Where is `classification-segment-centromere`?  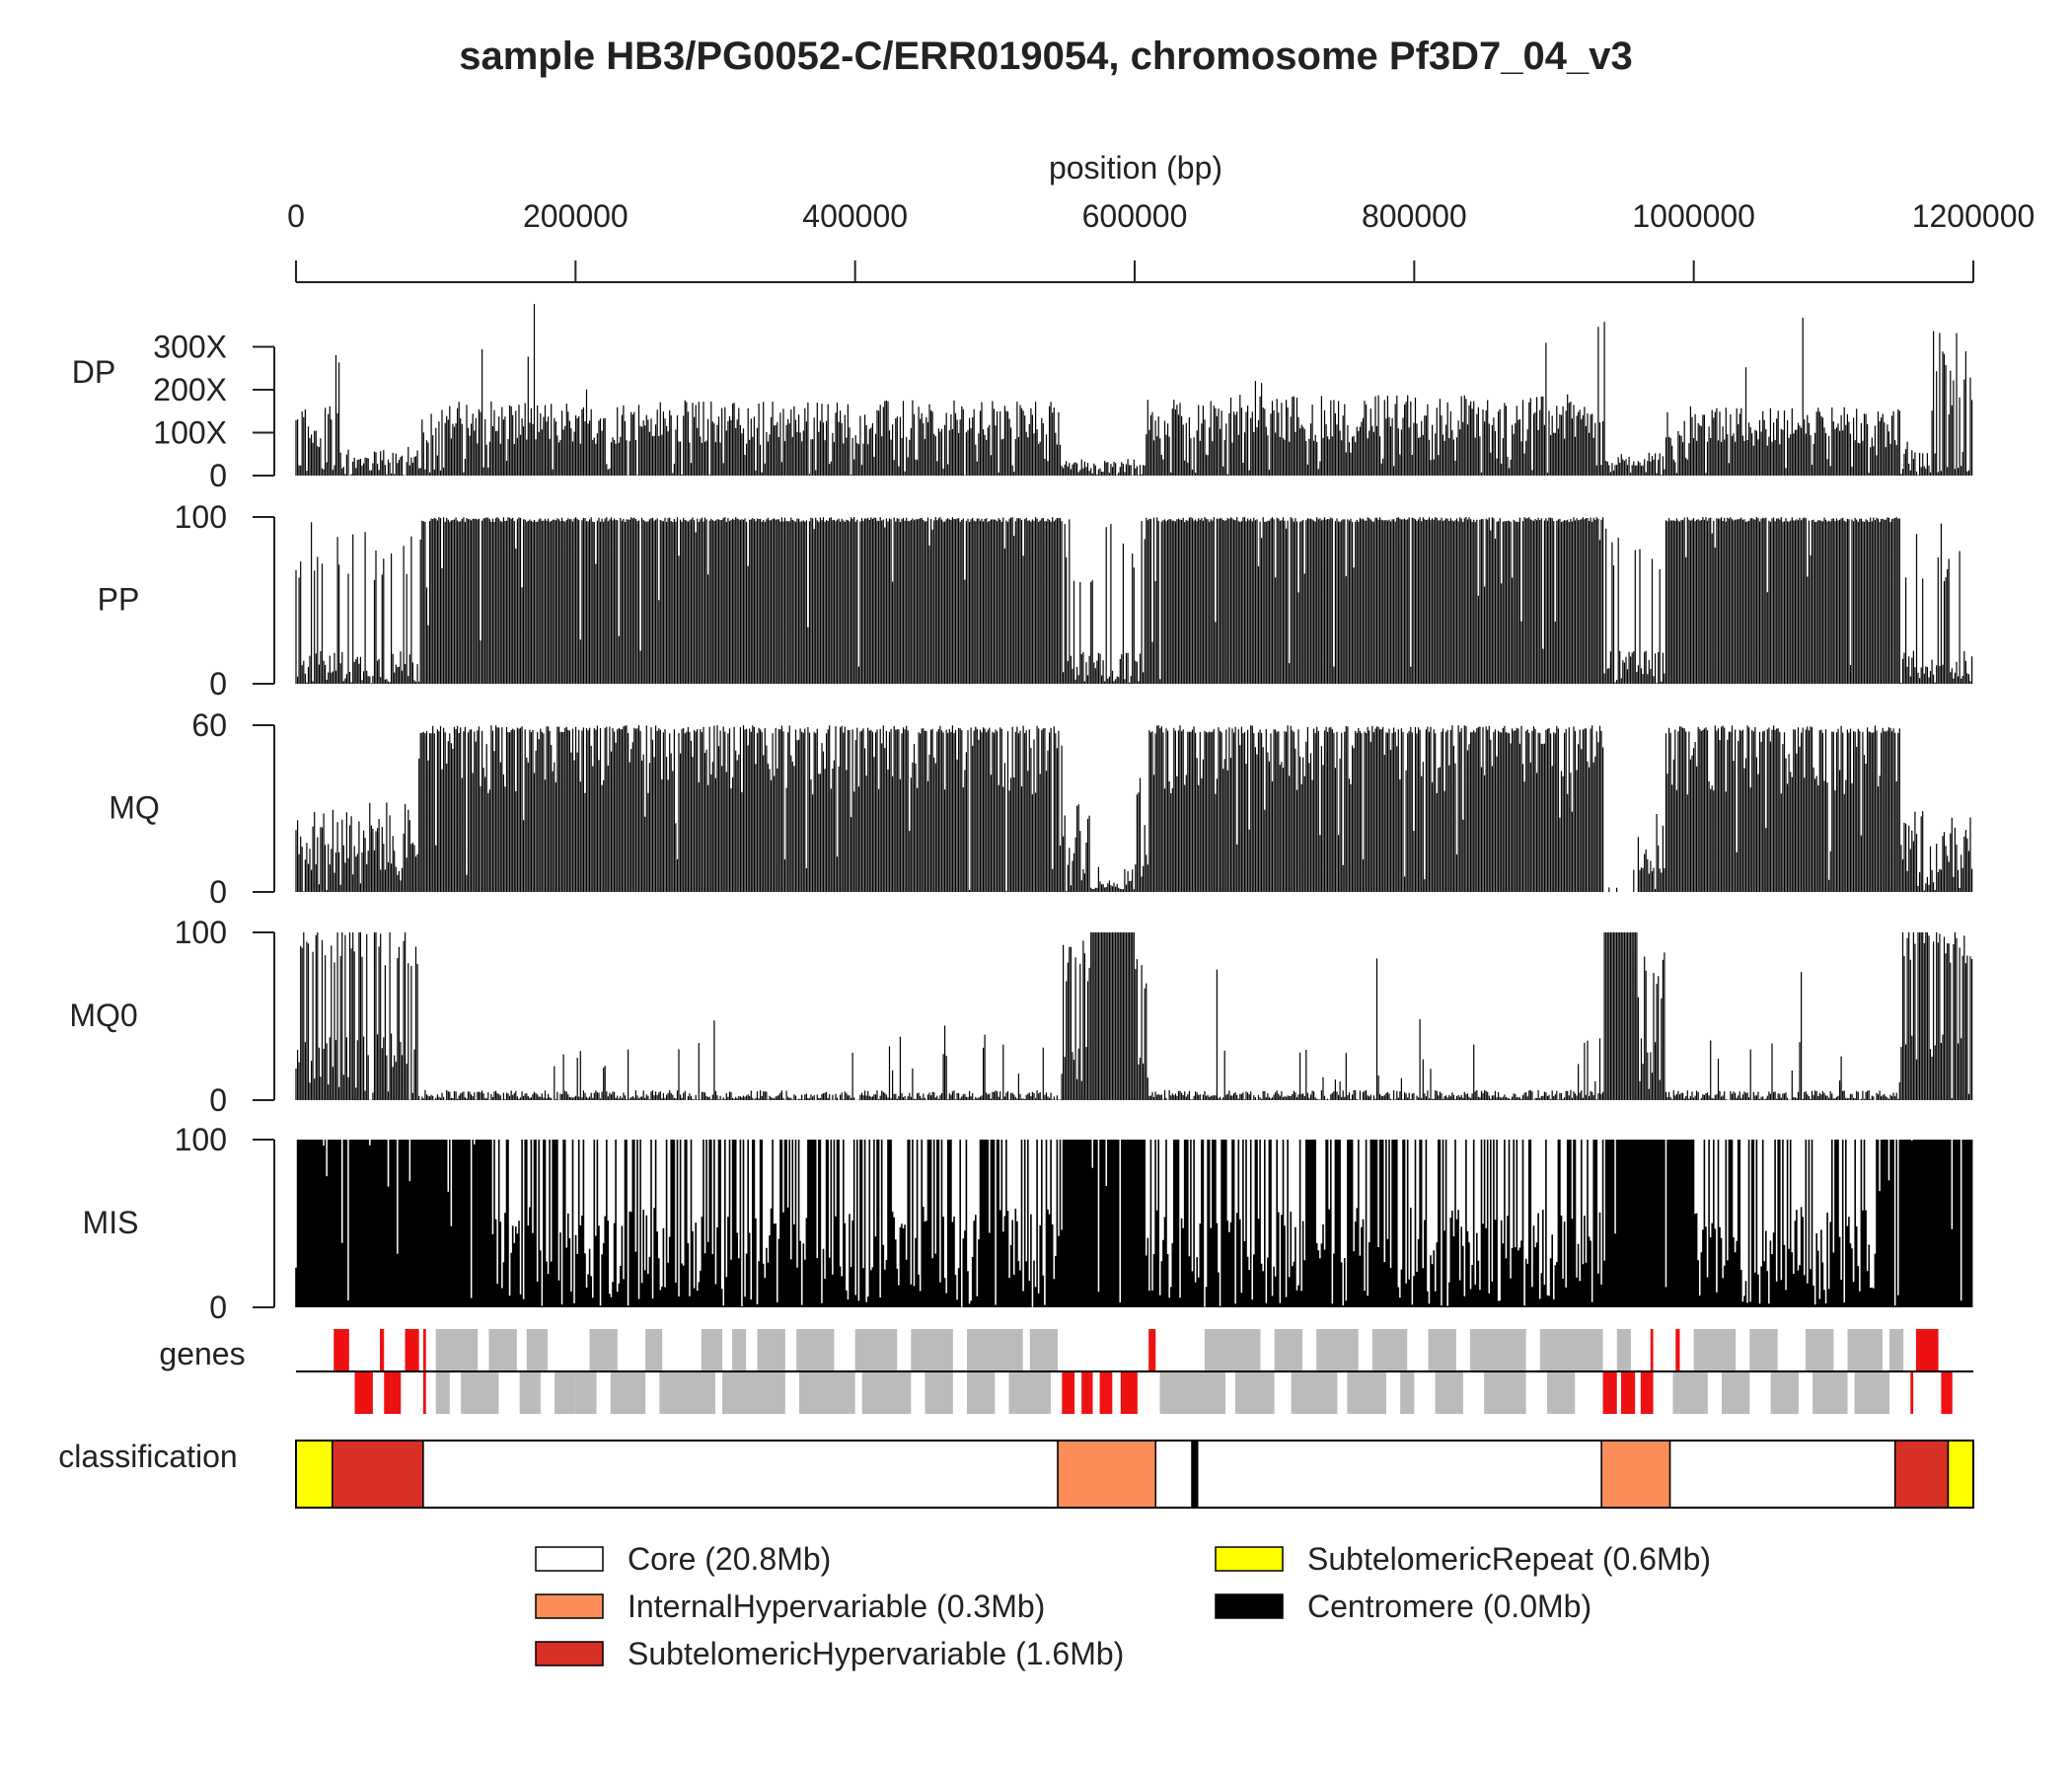 classification-segment-centromere is located at coordinates (1195, 1475).